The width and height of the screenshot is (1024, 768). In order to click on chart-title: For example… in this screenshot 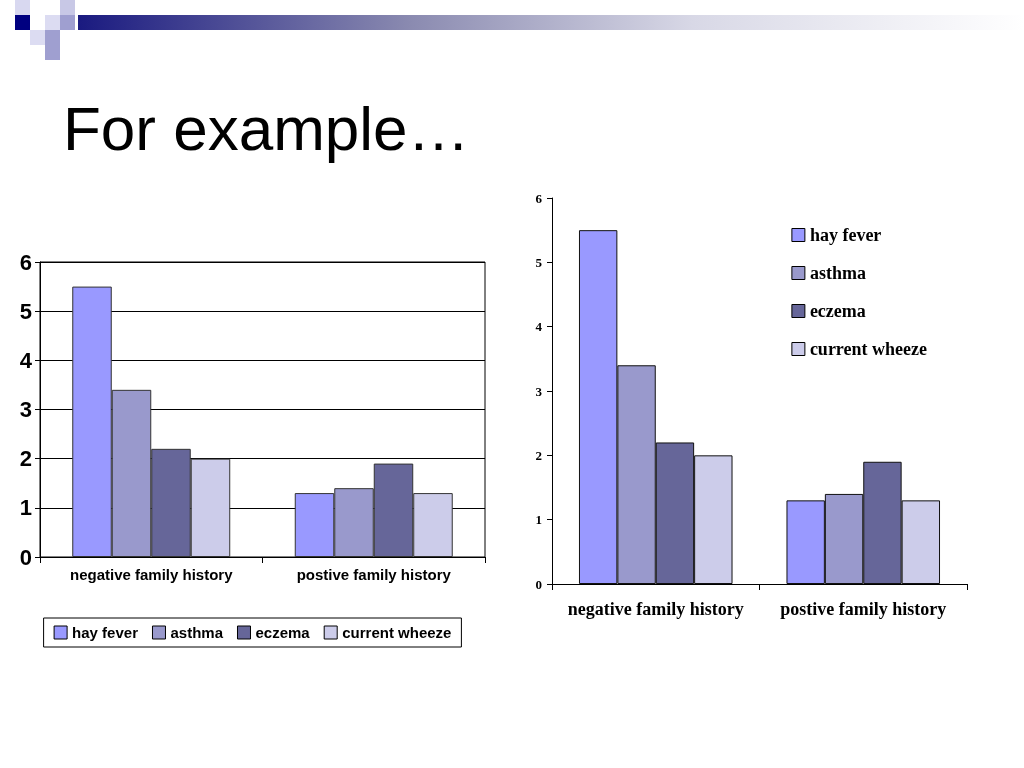, I will do `click(266, 128)`.